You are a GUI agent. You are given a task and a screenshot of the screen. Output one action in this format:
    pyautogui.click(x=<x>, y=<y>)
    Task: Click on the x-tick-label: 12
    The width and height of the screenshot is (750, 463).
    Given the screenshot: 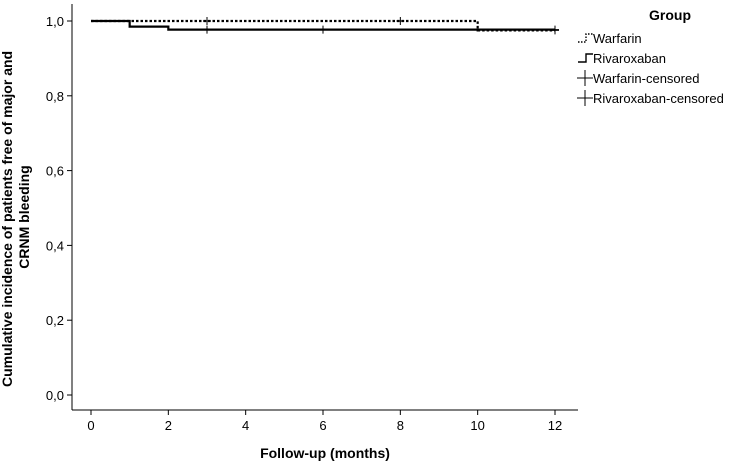 What is the action you would take?
    pyautogui.click(x=555, y=425)
    